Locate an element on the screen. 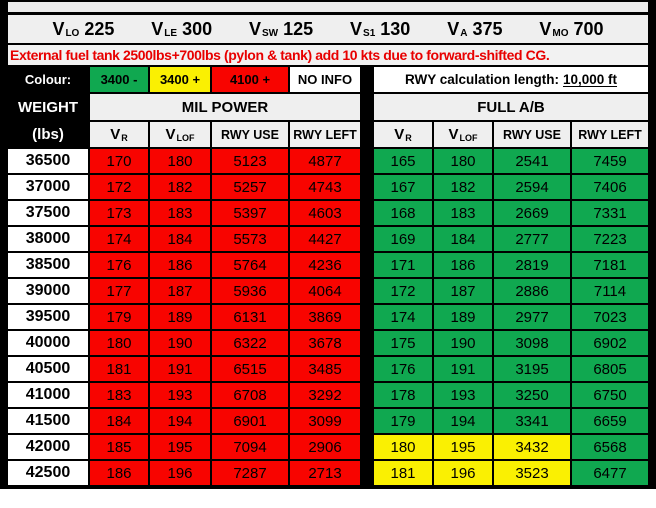 This screenshot has height=508, width=656. col-header-text: LOF is located at coordinates (185, 137).